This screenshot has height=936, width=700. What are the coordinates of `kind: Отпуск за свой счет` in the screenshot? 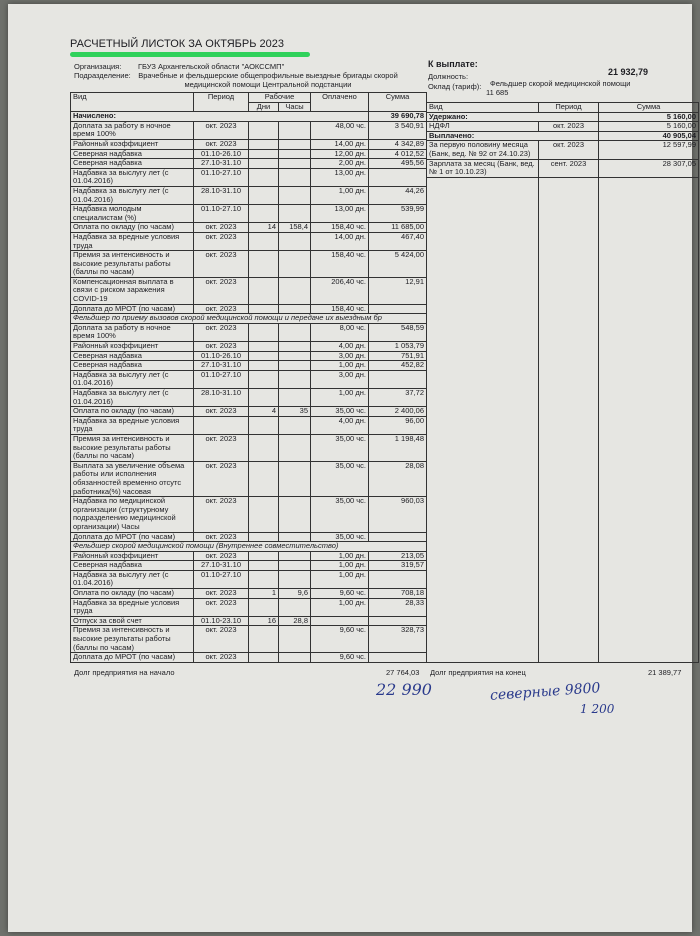 It's located at (132, 621).